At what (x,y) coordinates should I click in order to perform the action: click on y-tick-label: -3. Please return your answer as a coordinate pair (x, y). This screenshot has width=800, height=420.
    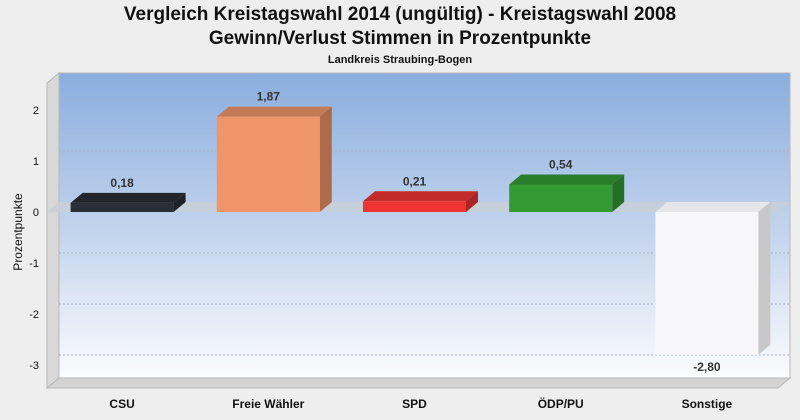
    Looking at the image, I should click on (34, 366).